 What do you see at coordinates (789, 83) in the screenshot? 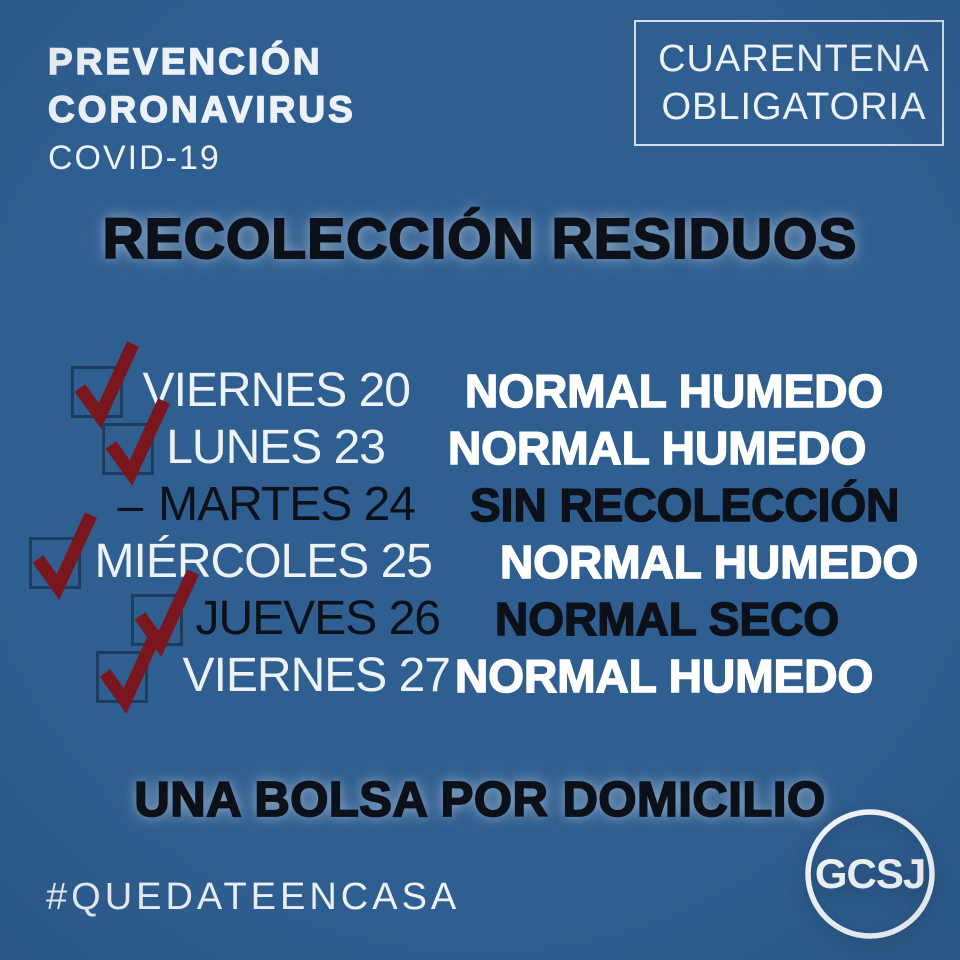
I see `quarantine-badge: CUARENTENA OBLIGATORIA` at bounding box center [789, 83].